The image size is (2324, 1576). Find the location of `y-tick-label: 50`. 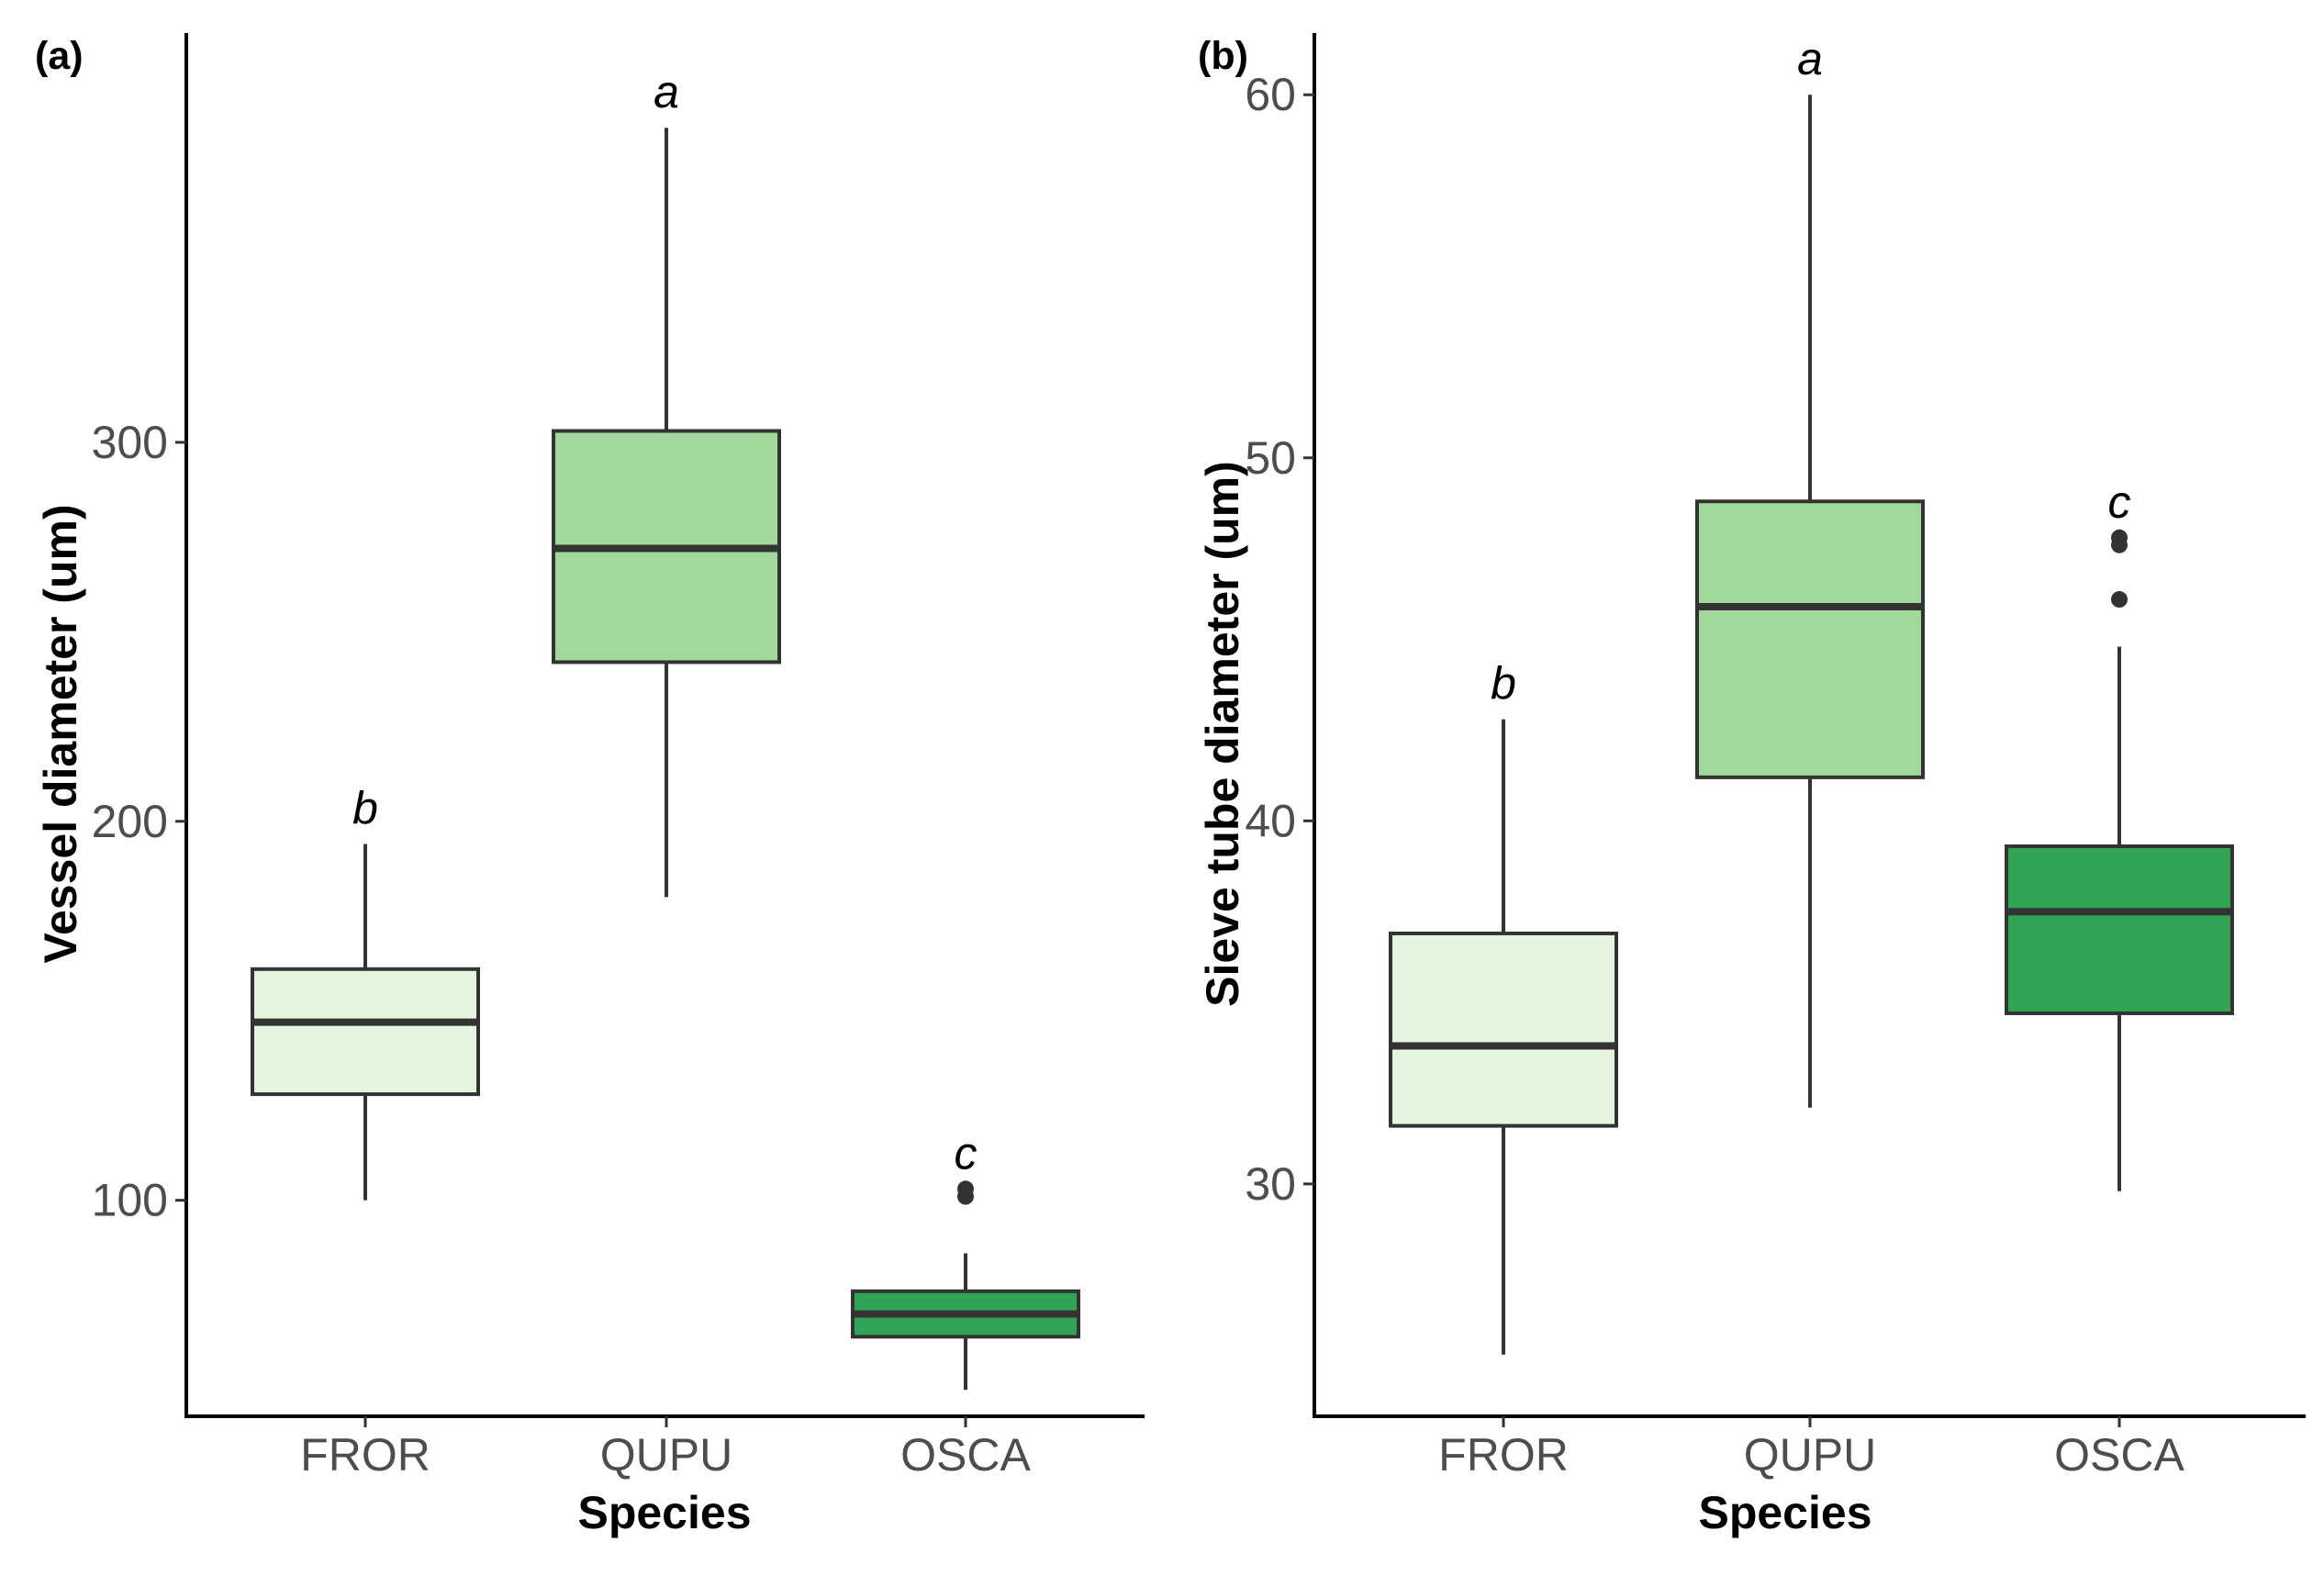

y-tick-label: 50 is located at coordinates (1270, 458).